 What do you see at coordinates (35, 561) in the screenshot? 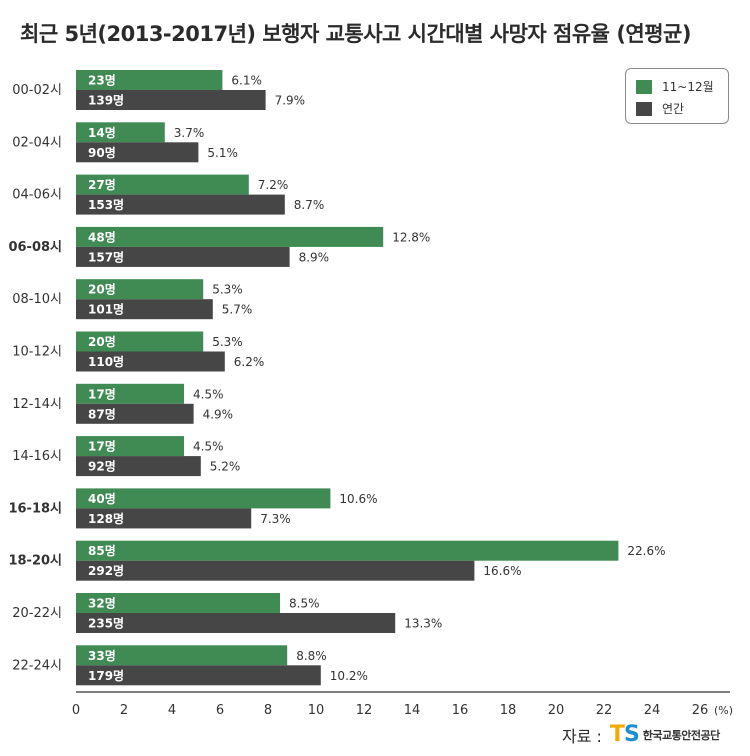
I see `category-label-10: 18-20시` at bounding box center [35, 561].